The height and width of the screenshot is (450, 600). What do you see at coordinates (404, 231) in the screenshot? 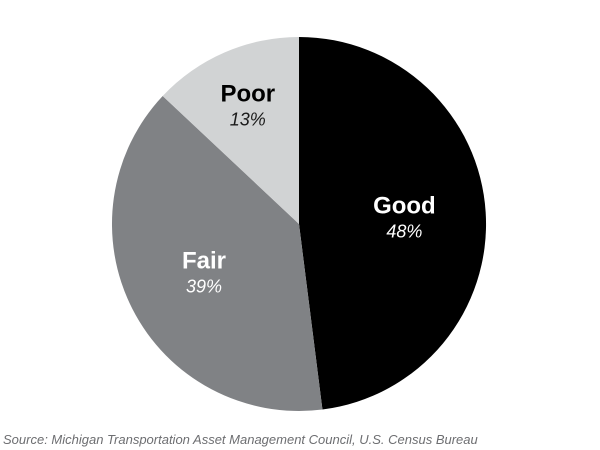
I see `pie-slice-good-value: 48%` at bounding box center [404, 231].